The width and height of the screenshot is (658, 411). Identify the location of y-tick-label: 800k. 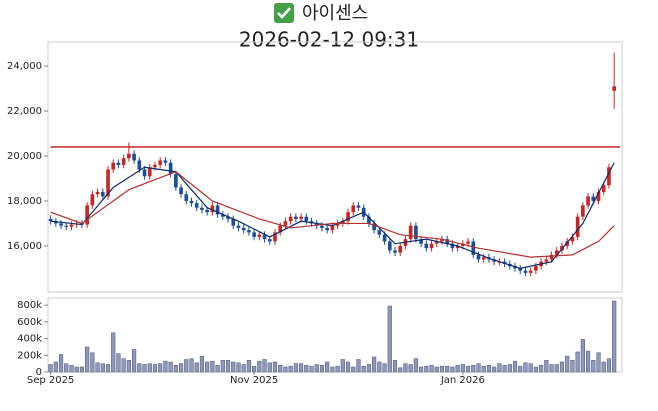
(29, 305).